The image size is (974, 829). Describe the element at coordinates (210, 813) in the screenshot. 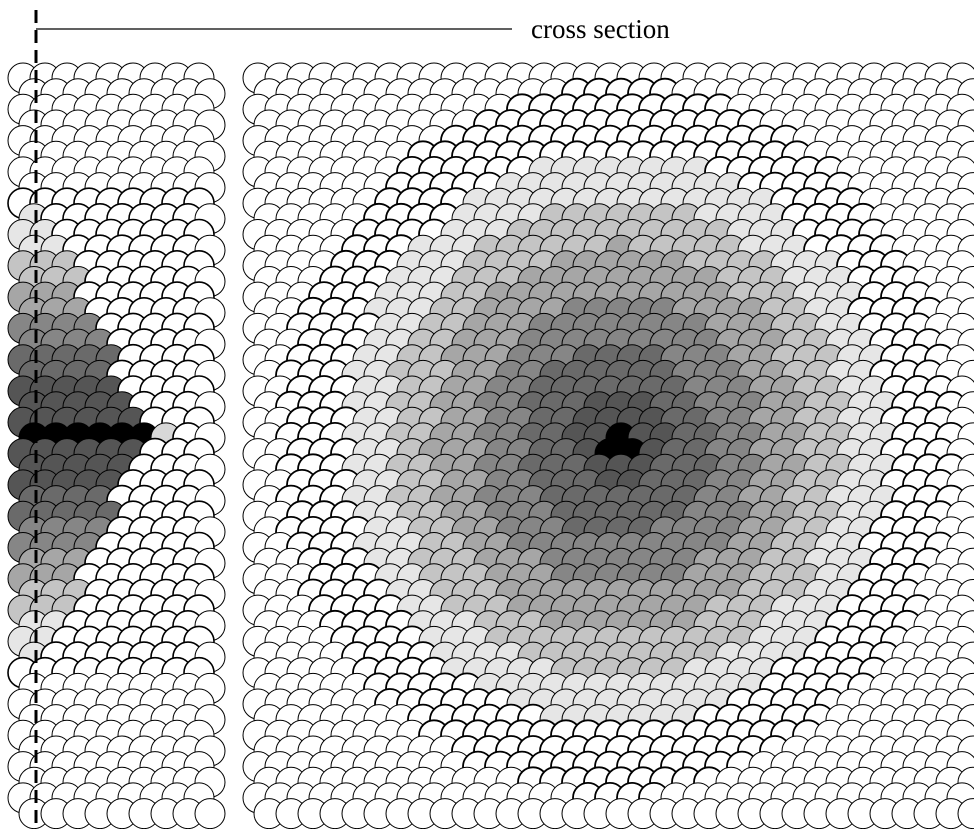

I see `lattice-site` at that location.